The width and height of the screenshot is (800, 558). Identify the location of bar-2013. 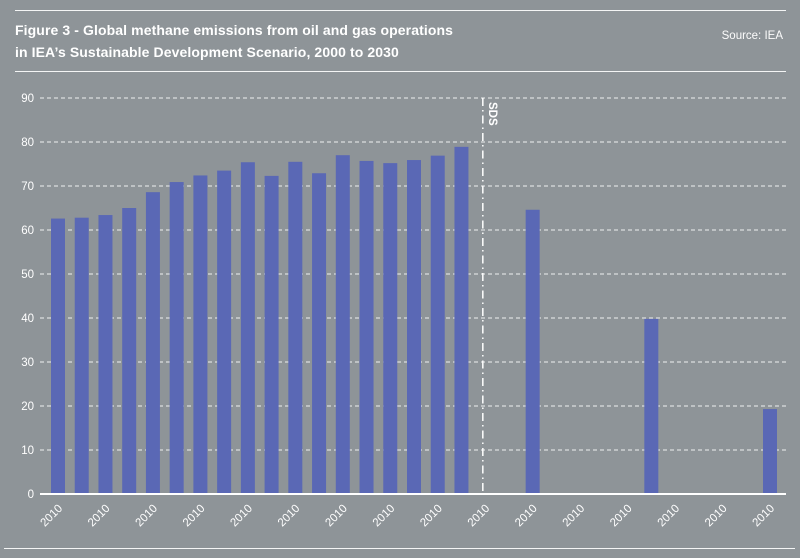
(366, 327).